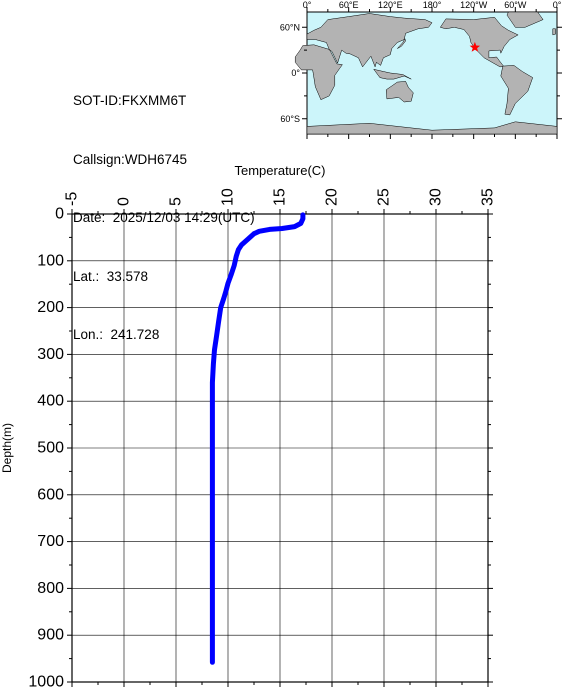 The width and height of the screenshot is (564, 690). What do you see at coordinates (515, 5) in the screenshot?
I see `map-longitude-label: 60°W` at bounding box center [515, 5].